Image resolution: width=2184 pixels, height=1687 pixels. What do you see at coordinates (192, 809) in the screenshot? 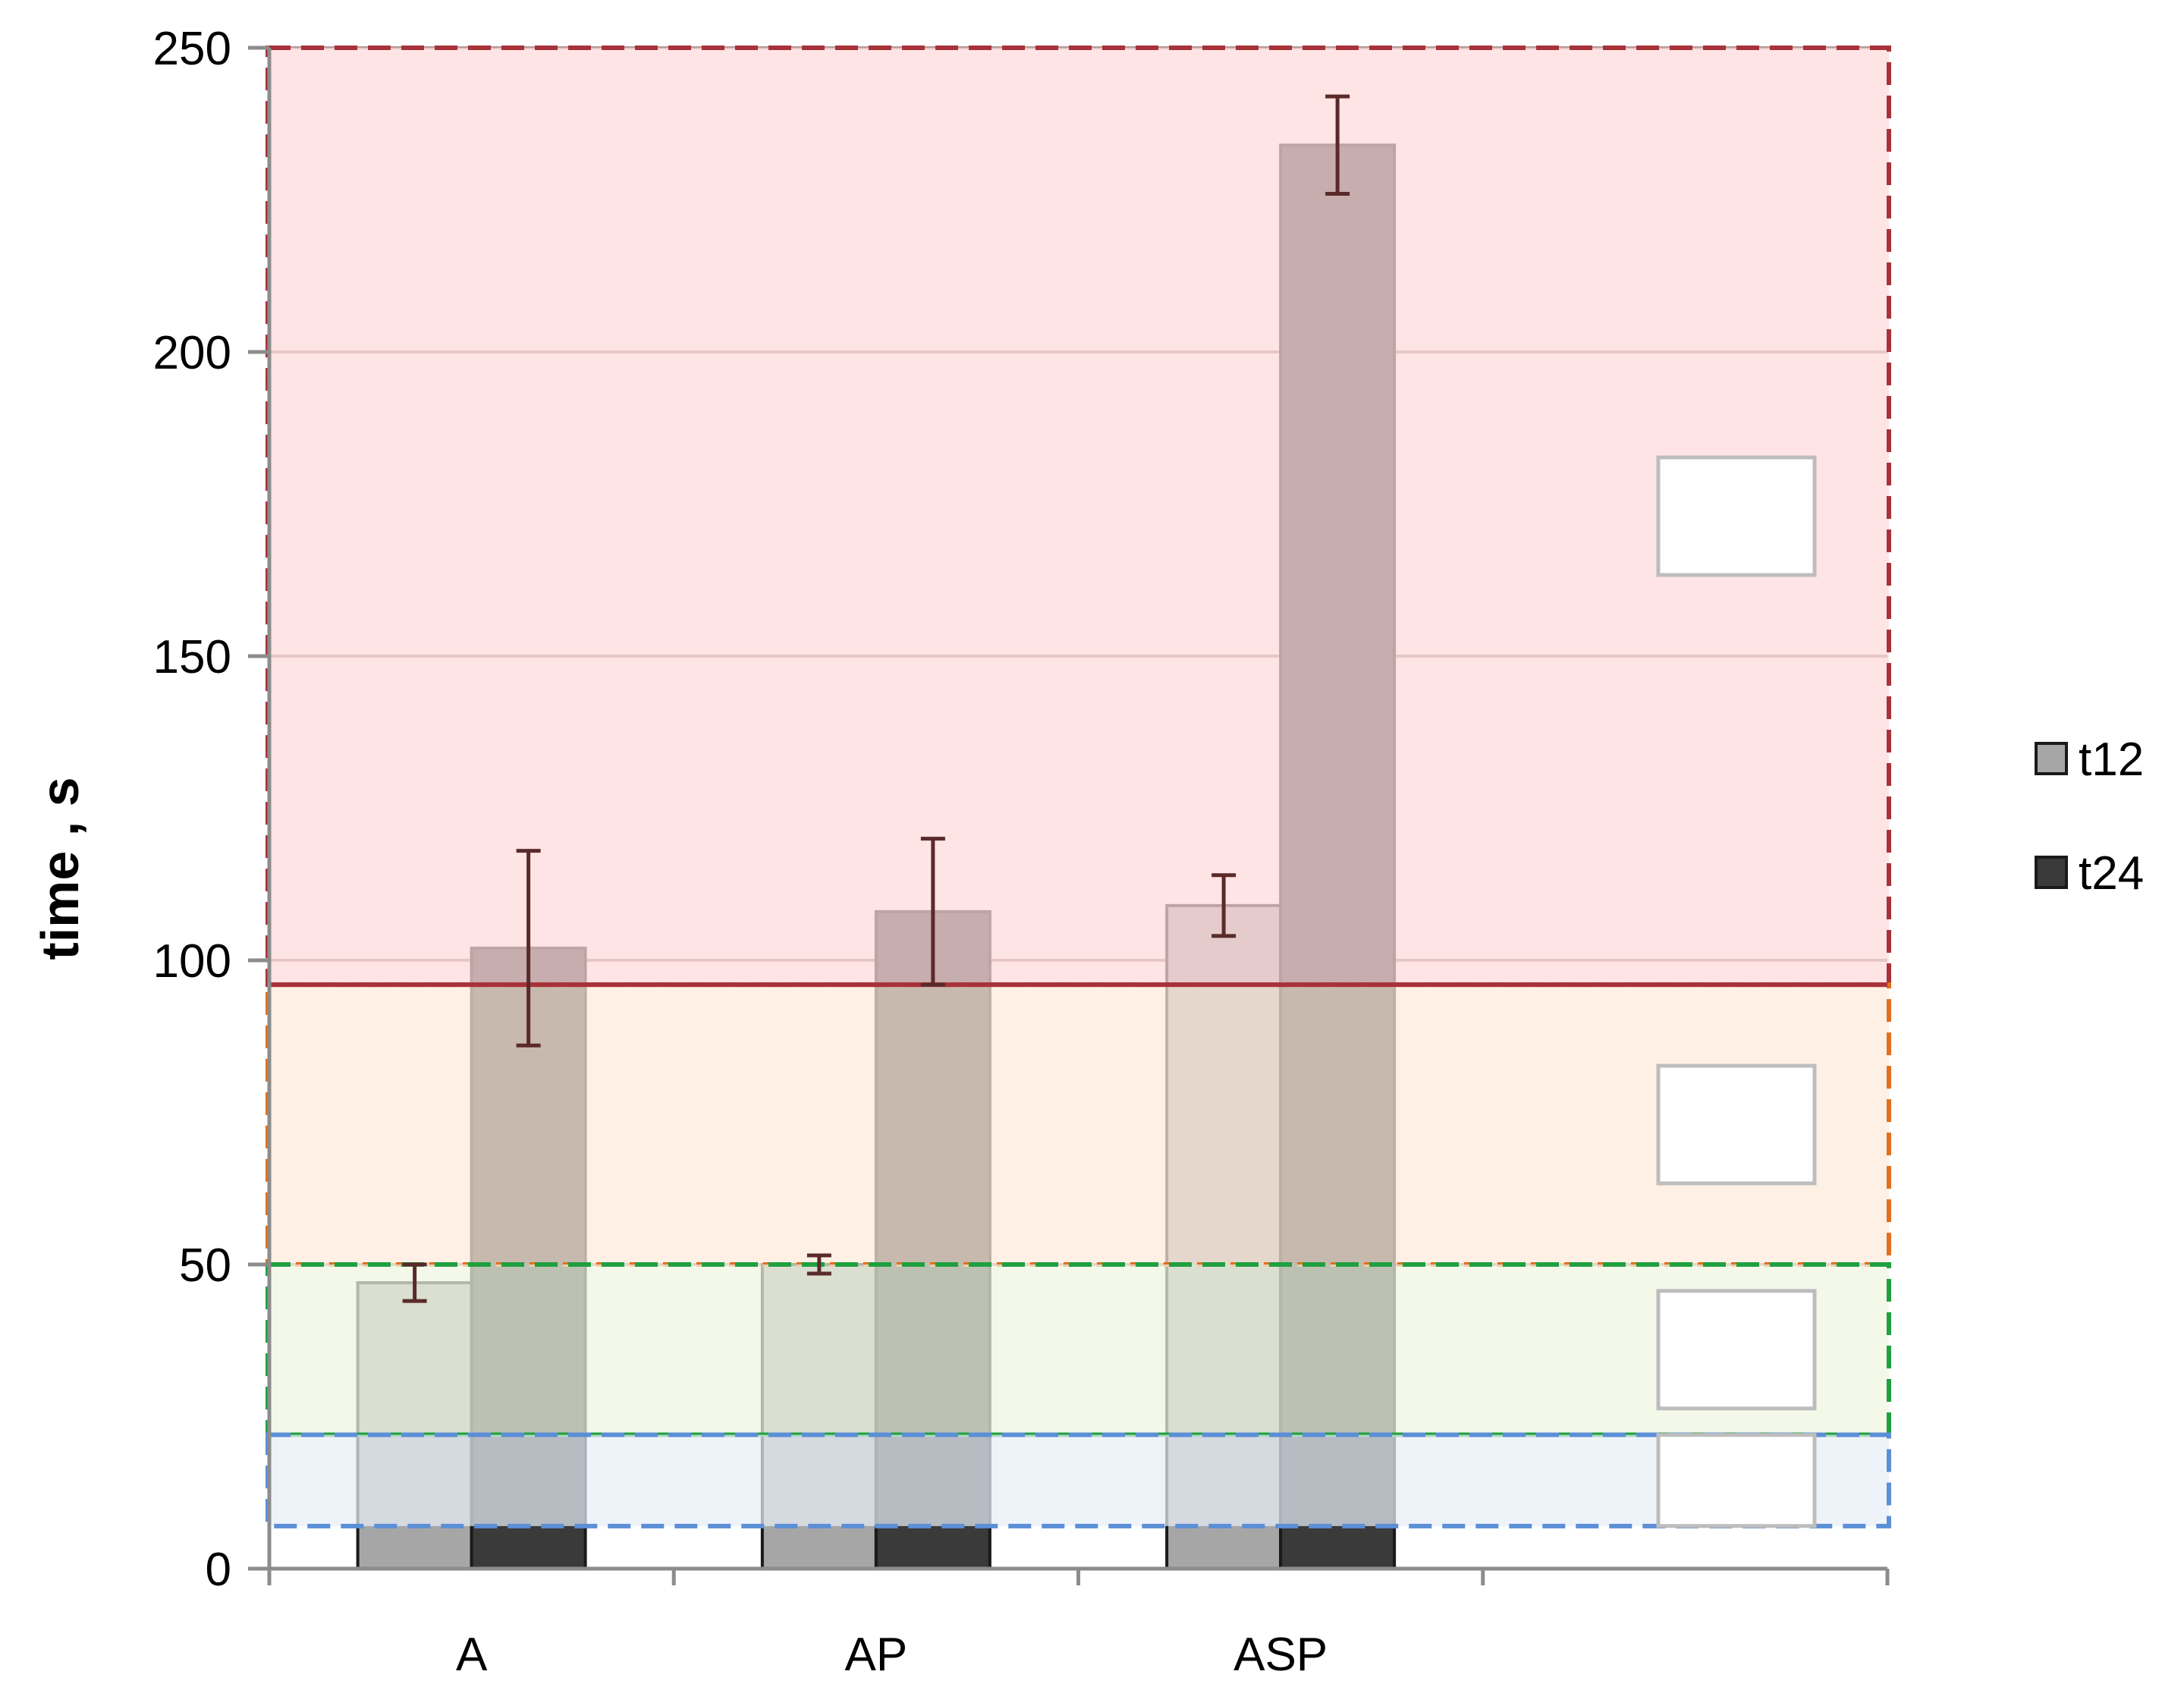
I see `y-tick-labels: 0 50 100 150 200 250` at bounding box center [192, 809].